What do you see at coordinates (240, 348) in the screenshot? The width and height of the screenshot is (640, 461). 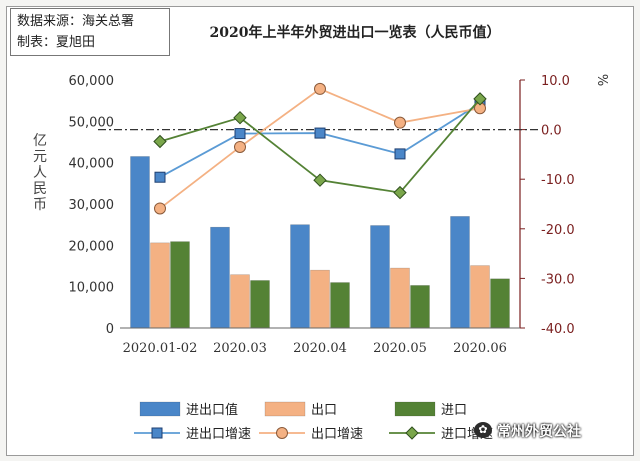 I see `category-label: 2020.03` at bounding box center [240, 348].